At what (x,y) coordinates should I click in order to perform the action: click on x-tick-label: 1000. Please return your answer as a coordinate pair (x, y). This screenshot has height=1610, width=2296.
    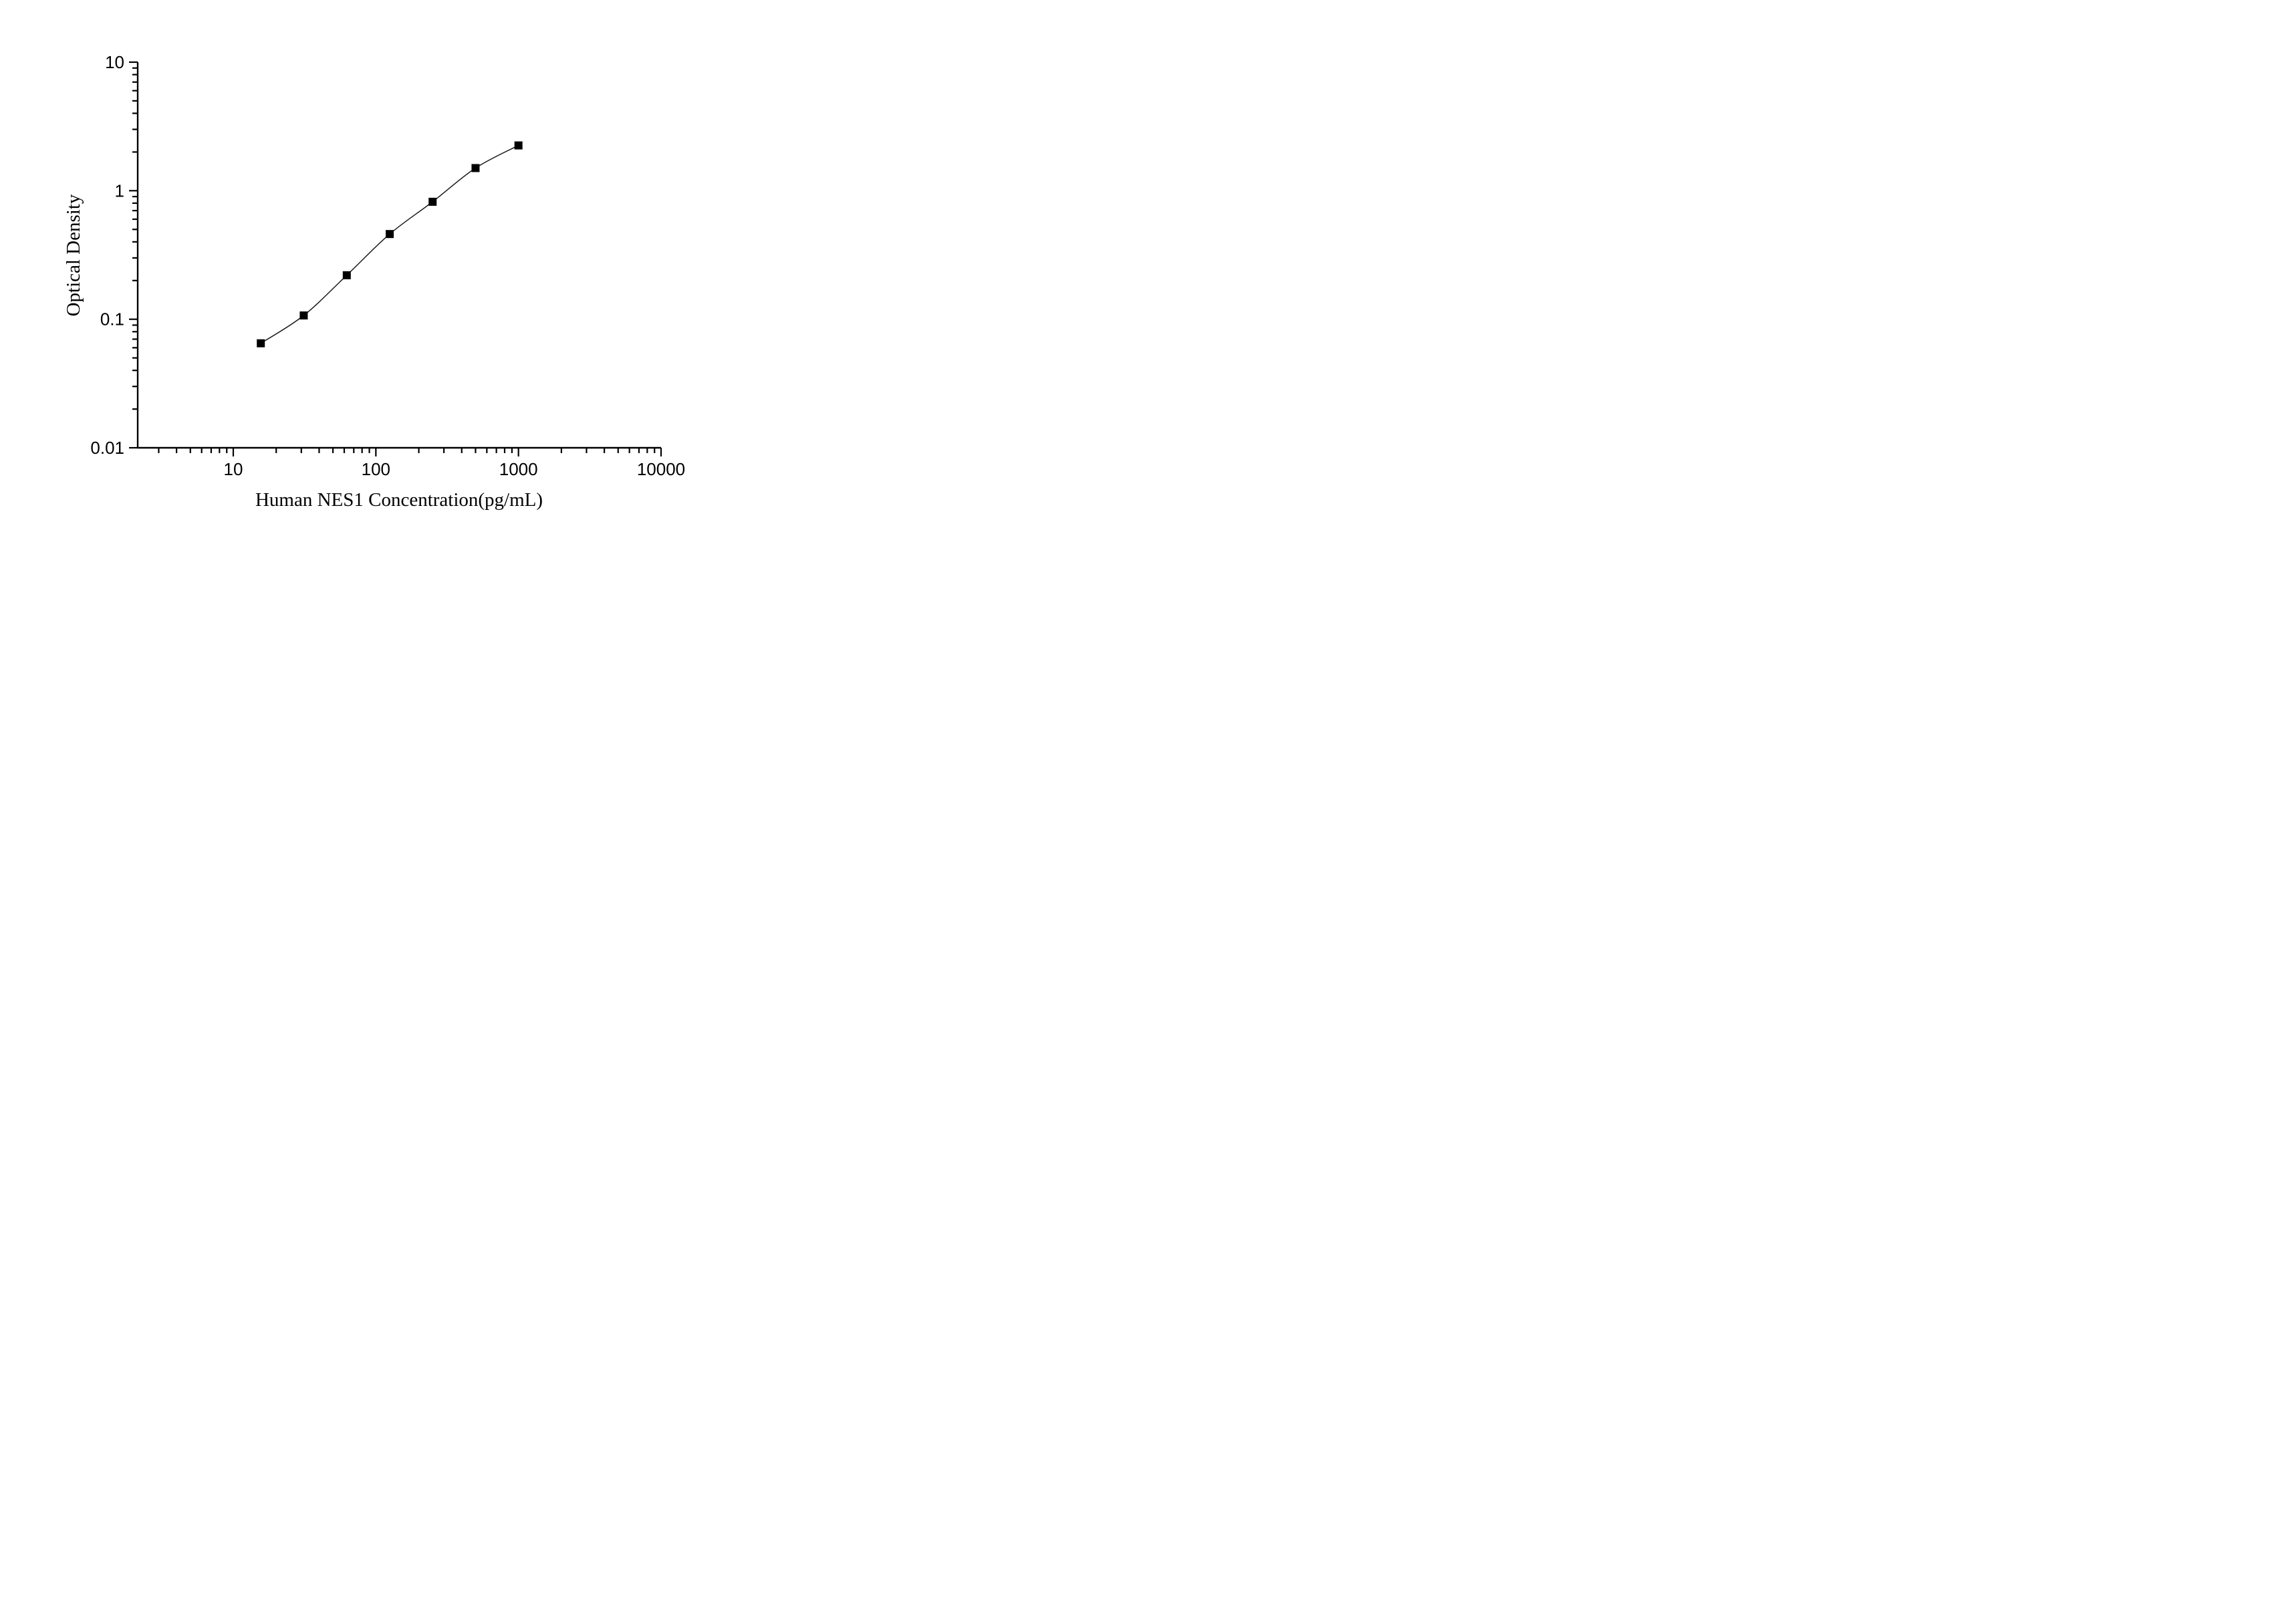
    Looking at the image, I should click on (518, 469).